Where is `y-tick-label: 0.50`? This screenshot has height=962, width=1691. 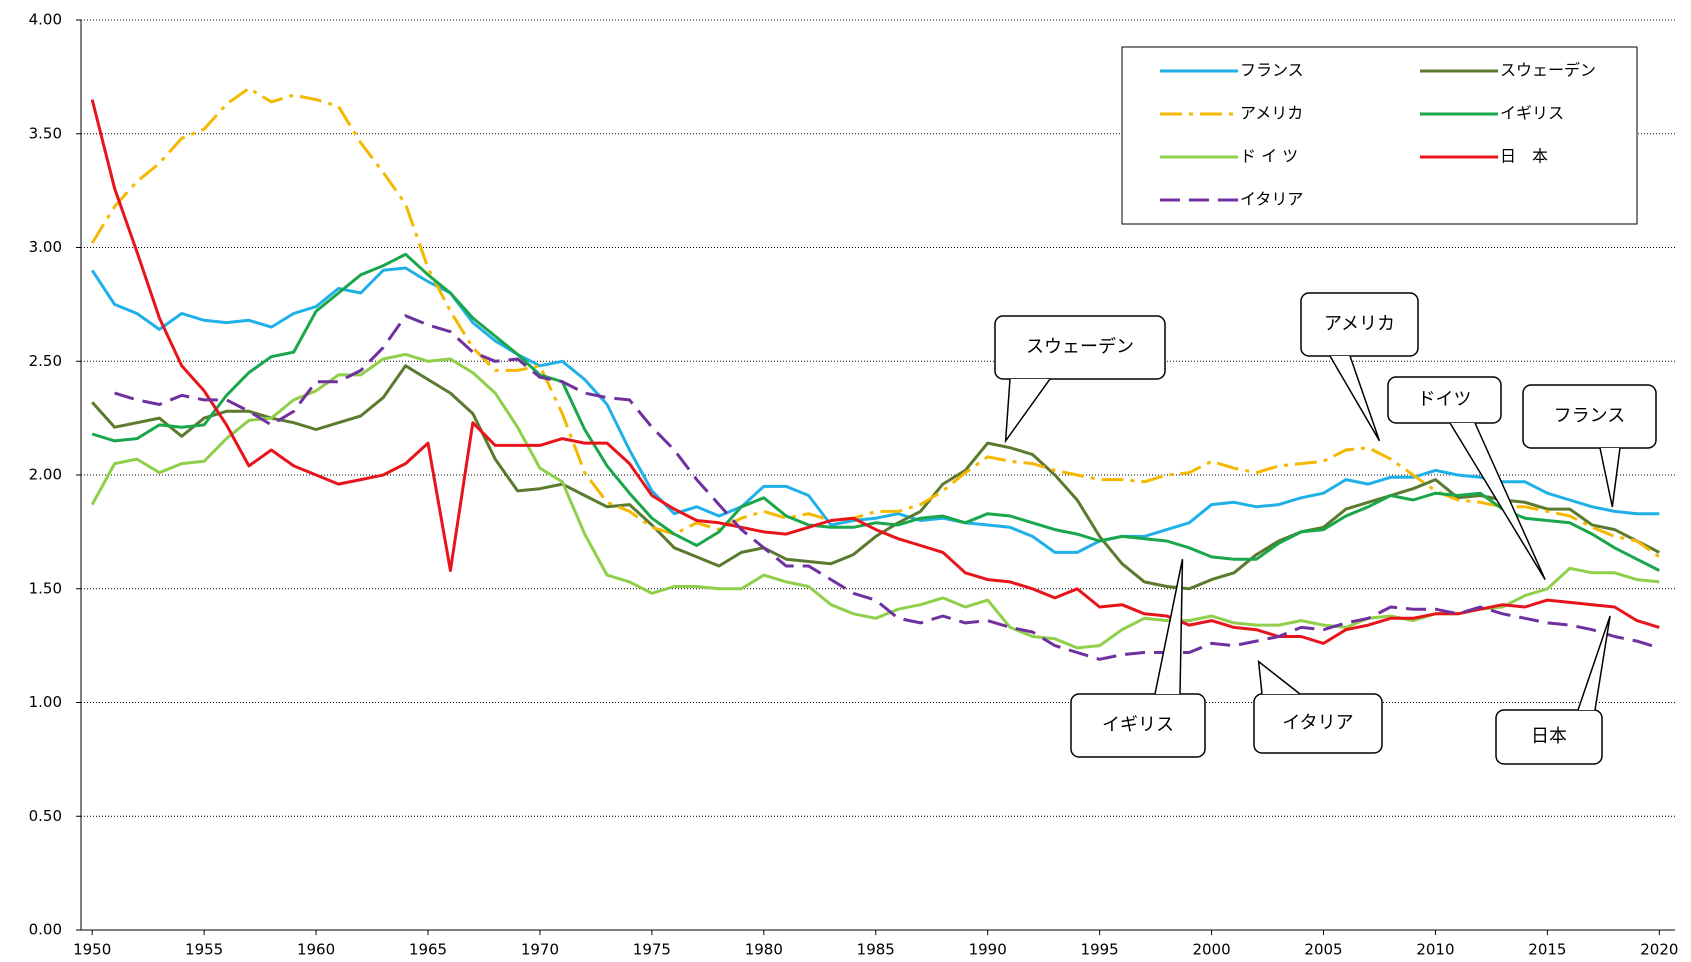
y-tick-label: 0.50 is located at coordinates (45, 816).